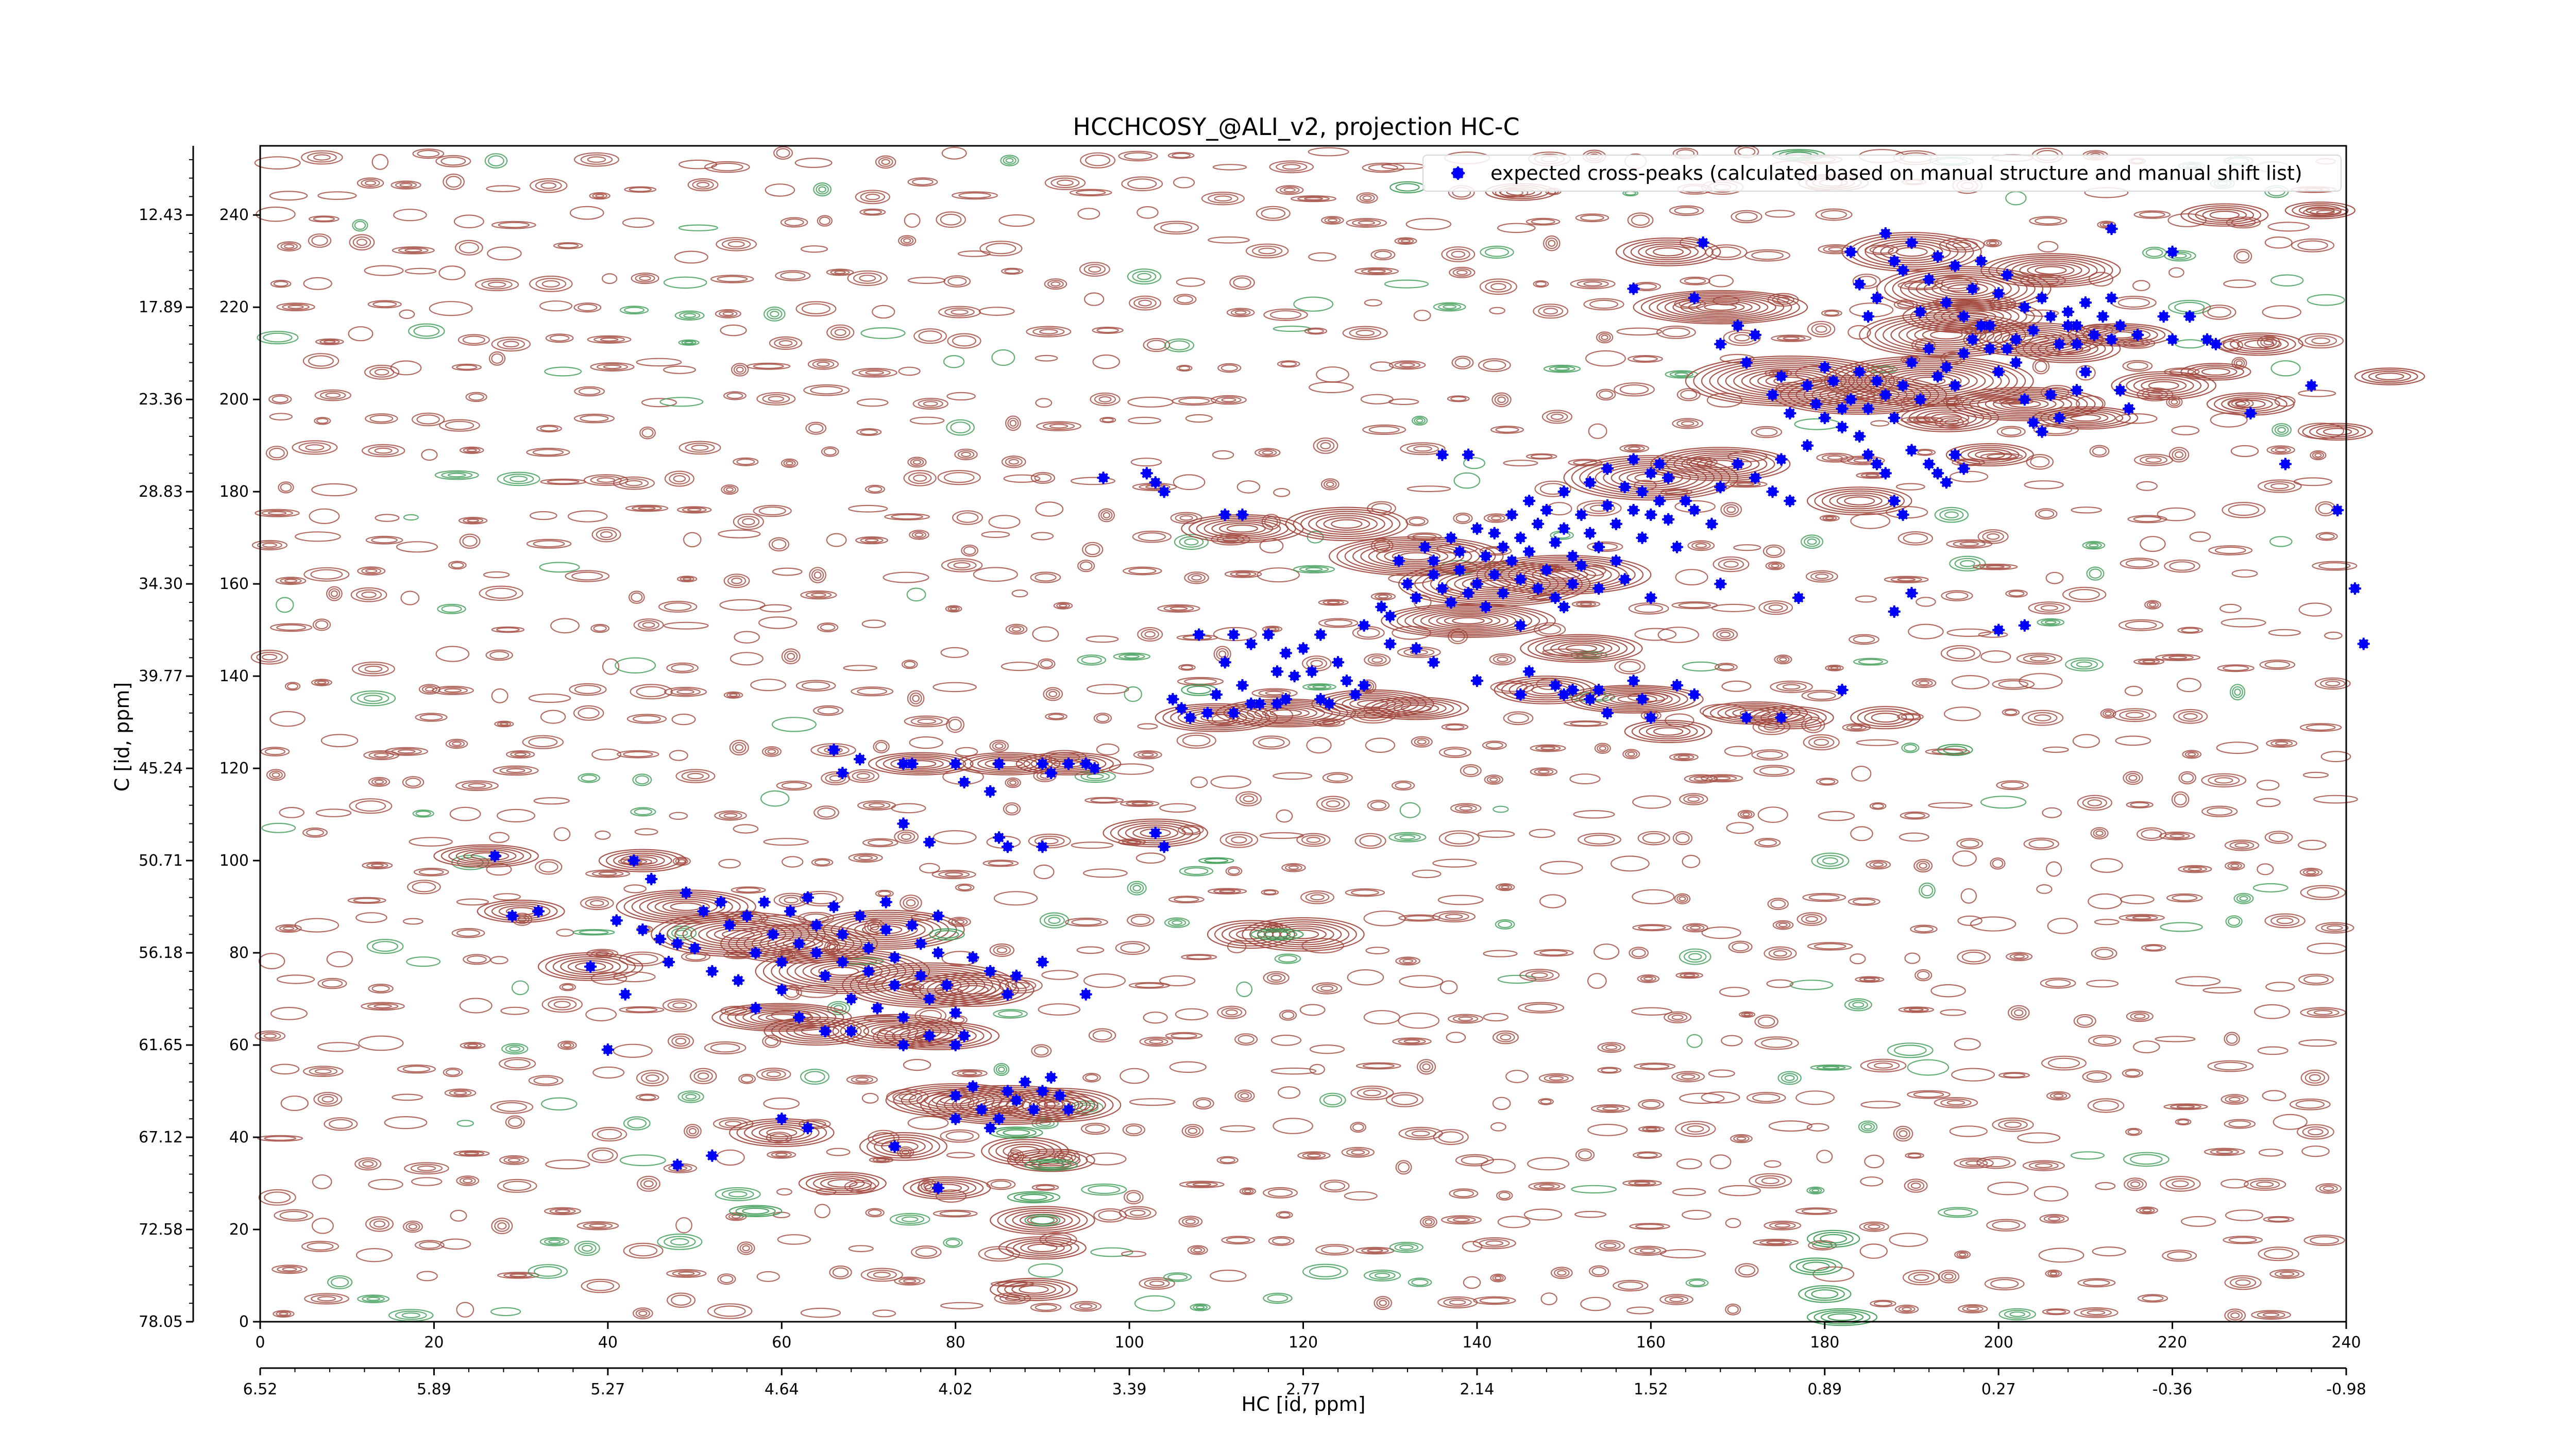 The width and height of the screenshot is (2576, 1449). What do you see at coordinates (434, 1389) in the screenshot?
I see `x-ppm-tick-label: 5.89` at bounding box center [434, 1389].